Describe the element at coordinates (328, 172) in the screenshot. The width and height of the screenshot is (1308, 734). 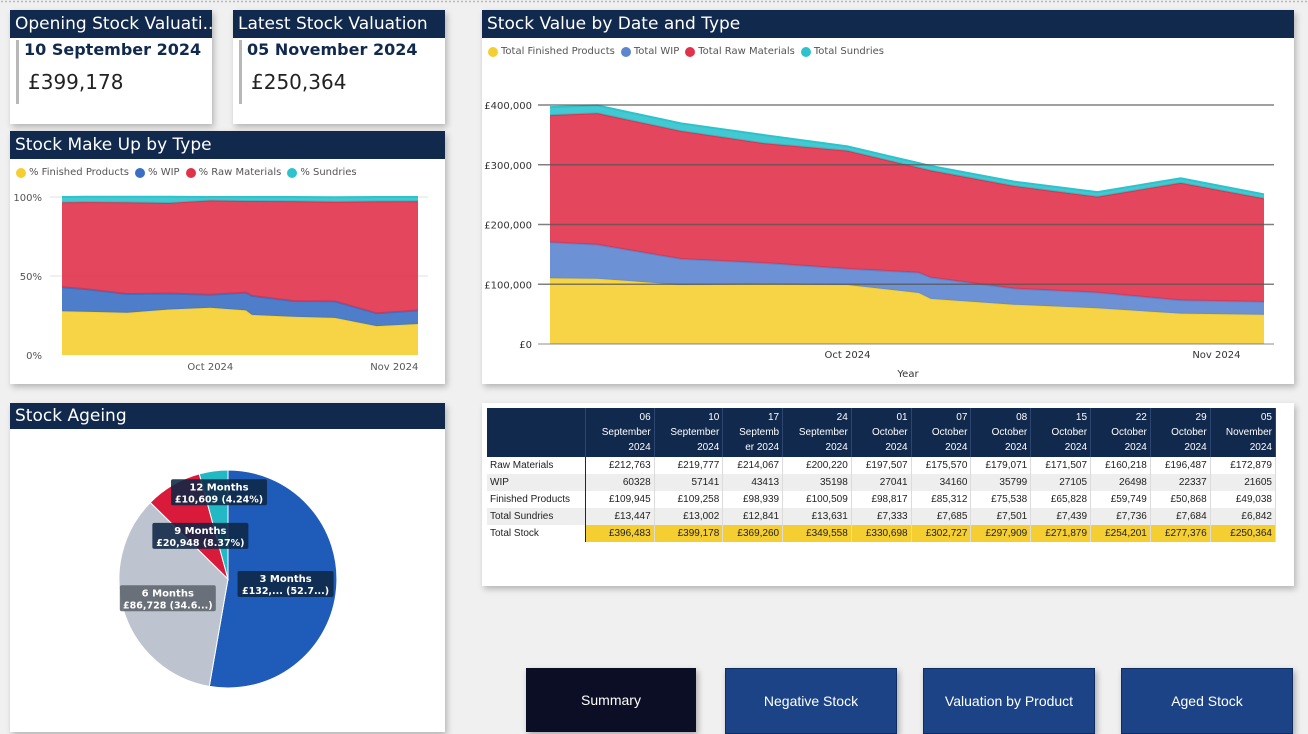
I see `legend-label: % Sundries` at that location.